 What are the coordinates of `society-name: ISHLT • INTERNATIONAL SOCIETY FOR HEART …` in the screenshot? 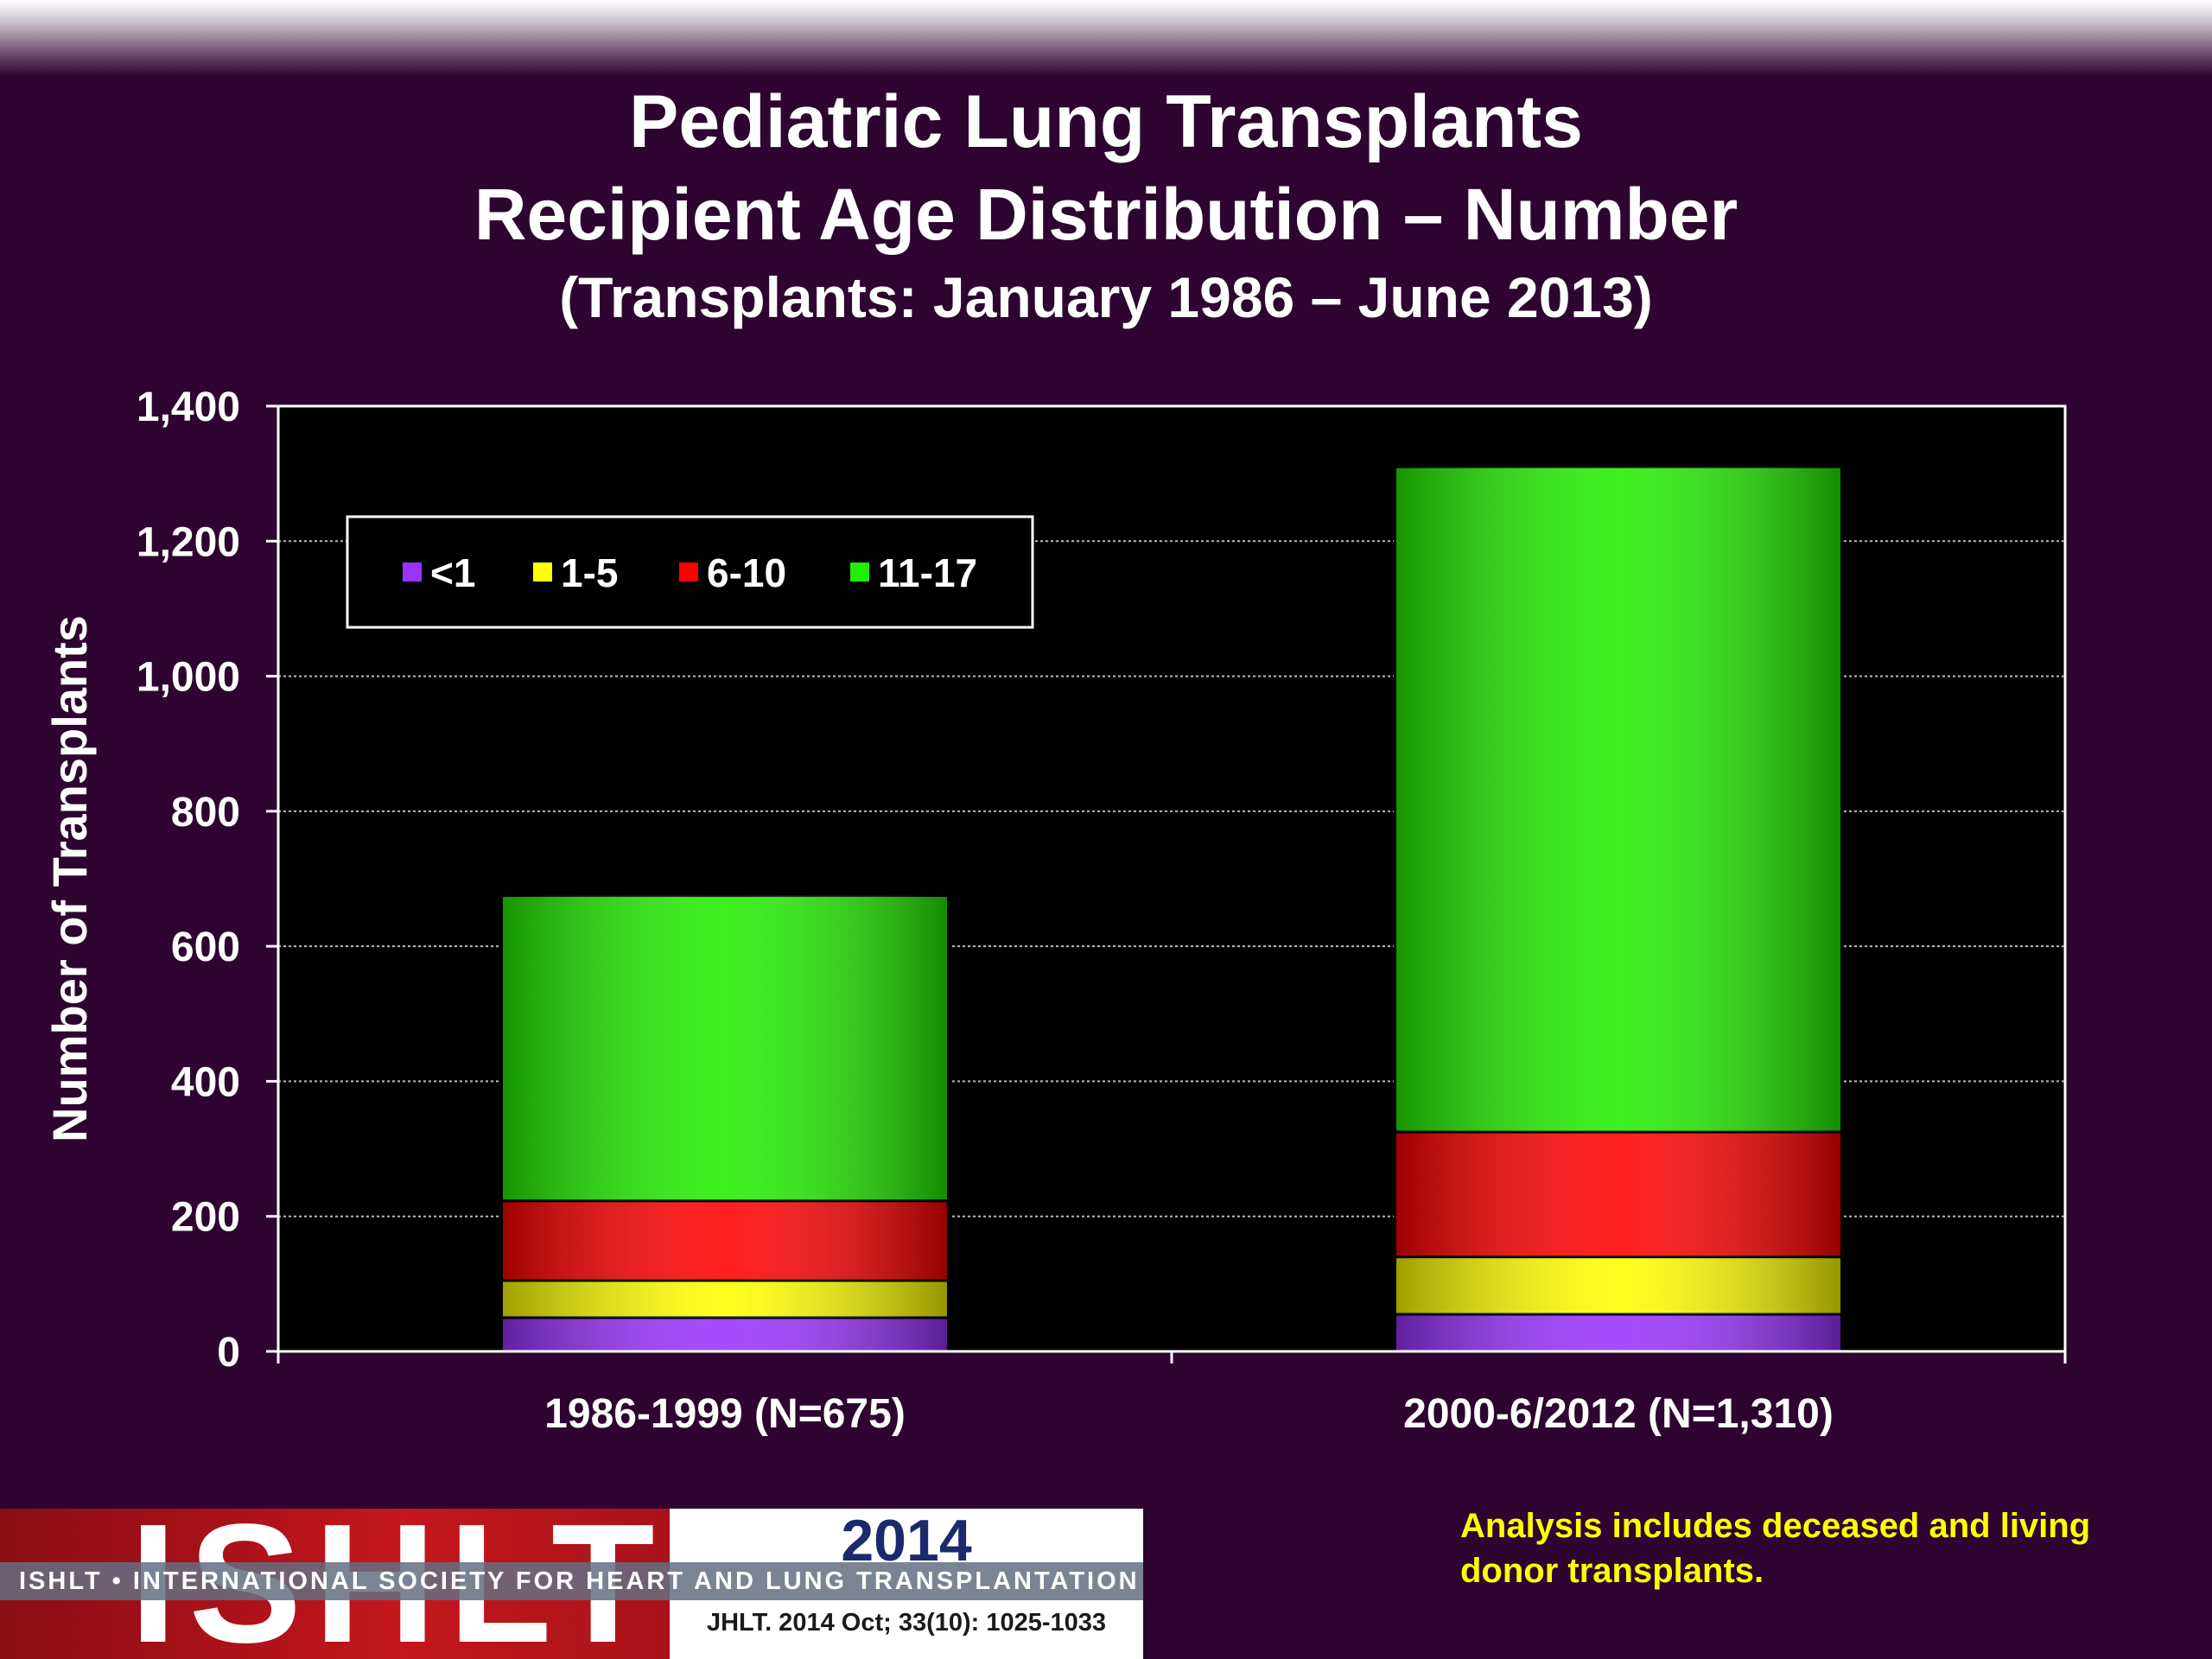 It's located at (571, 1581).